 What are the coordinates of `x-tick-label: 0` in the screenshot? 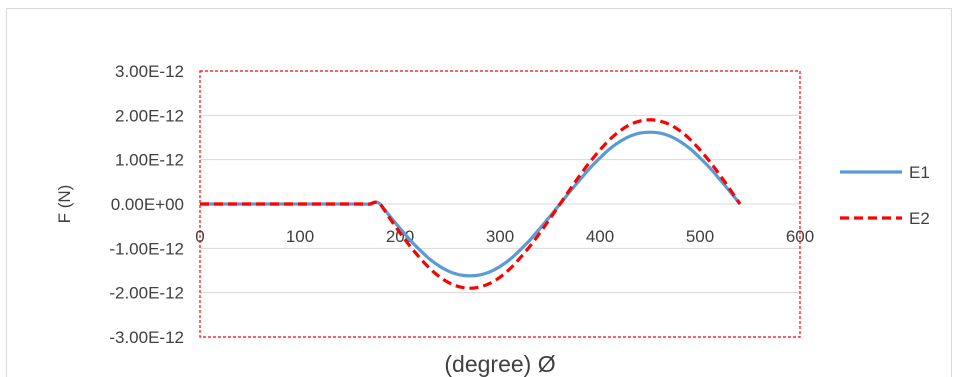 It's located at (199, 236).